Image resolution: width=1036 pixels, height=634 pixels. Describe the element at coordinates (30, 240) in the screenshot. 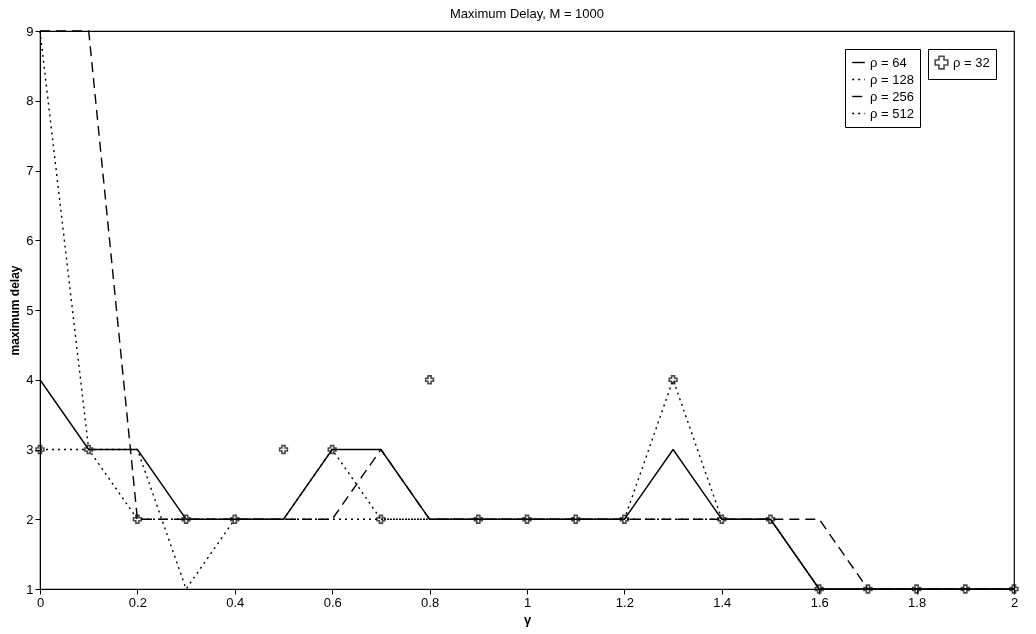

I see `y-tick-label: 6` at that location.